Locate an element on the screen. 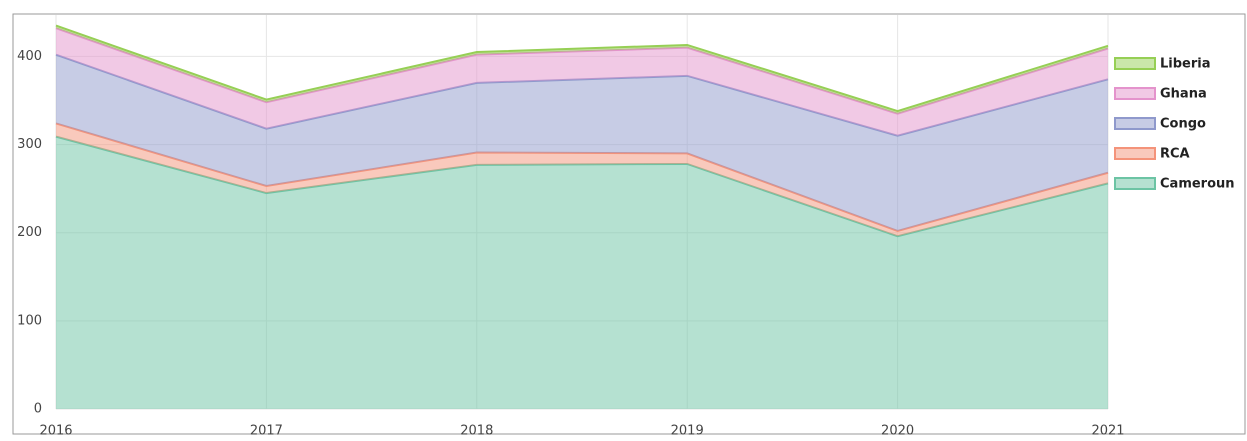 This screenshot has height=441, width=1247. legend-label: Congo is located at coordinates (1183, 124).